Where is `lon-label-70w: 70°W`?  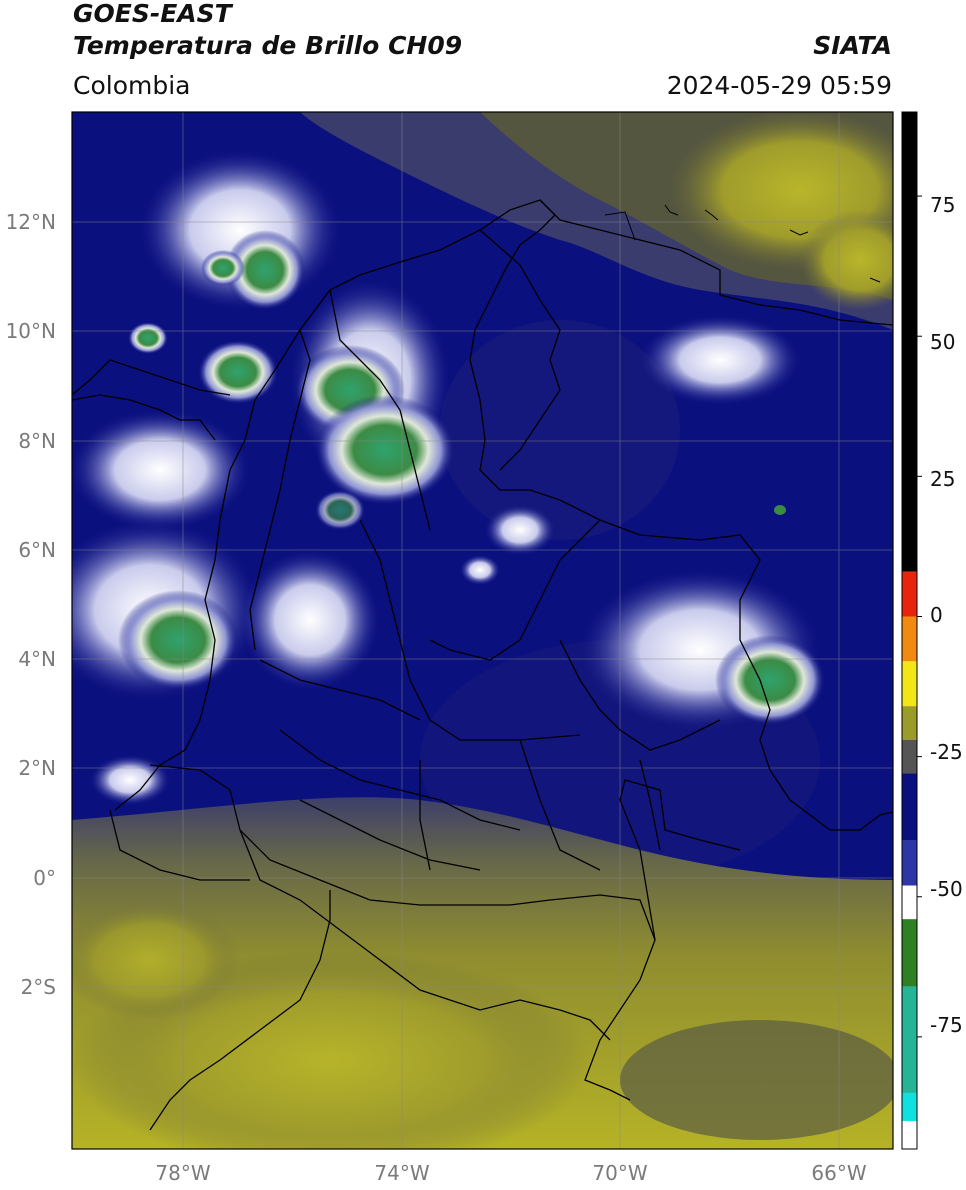
lon-label-70w: 70°W is located at coordinates (620, 1173).